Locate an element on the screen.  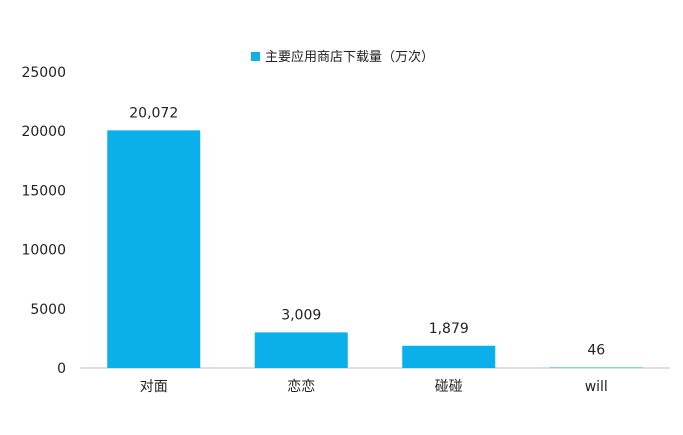
x-axis-labels: 对面 恋恋 碰碰 will is located at coordinates (374, 386).